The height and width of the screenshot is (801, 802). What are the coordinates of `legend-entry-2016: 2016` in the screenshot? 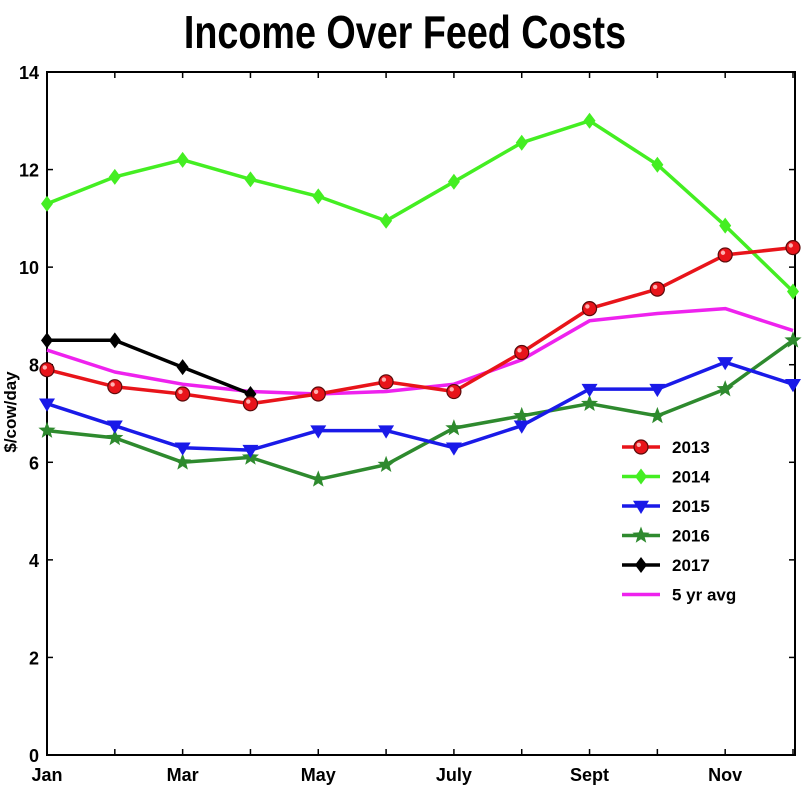 It's located at (666, 536).